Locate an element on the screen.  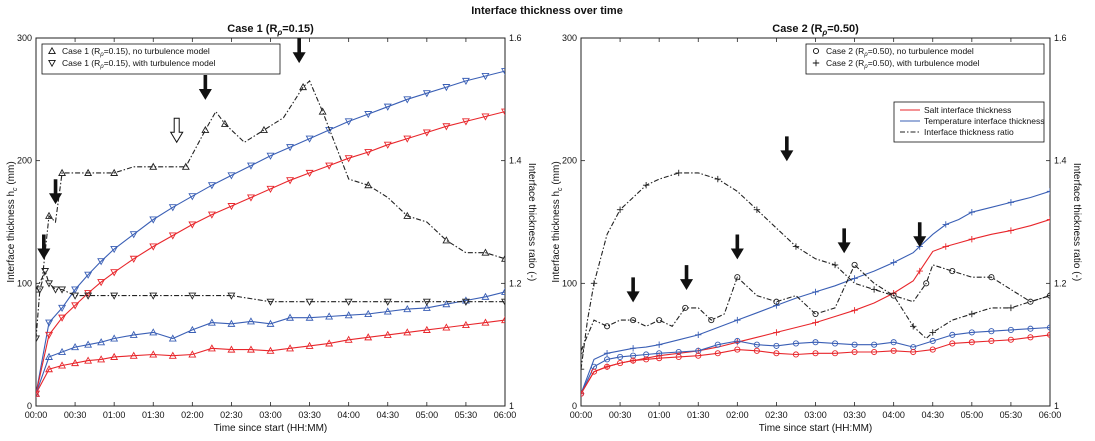
legend-label-tail: =0.15), no turbulence model is located at coordinates (157, 51).